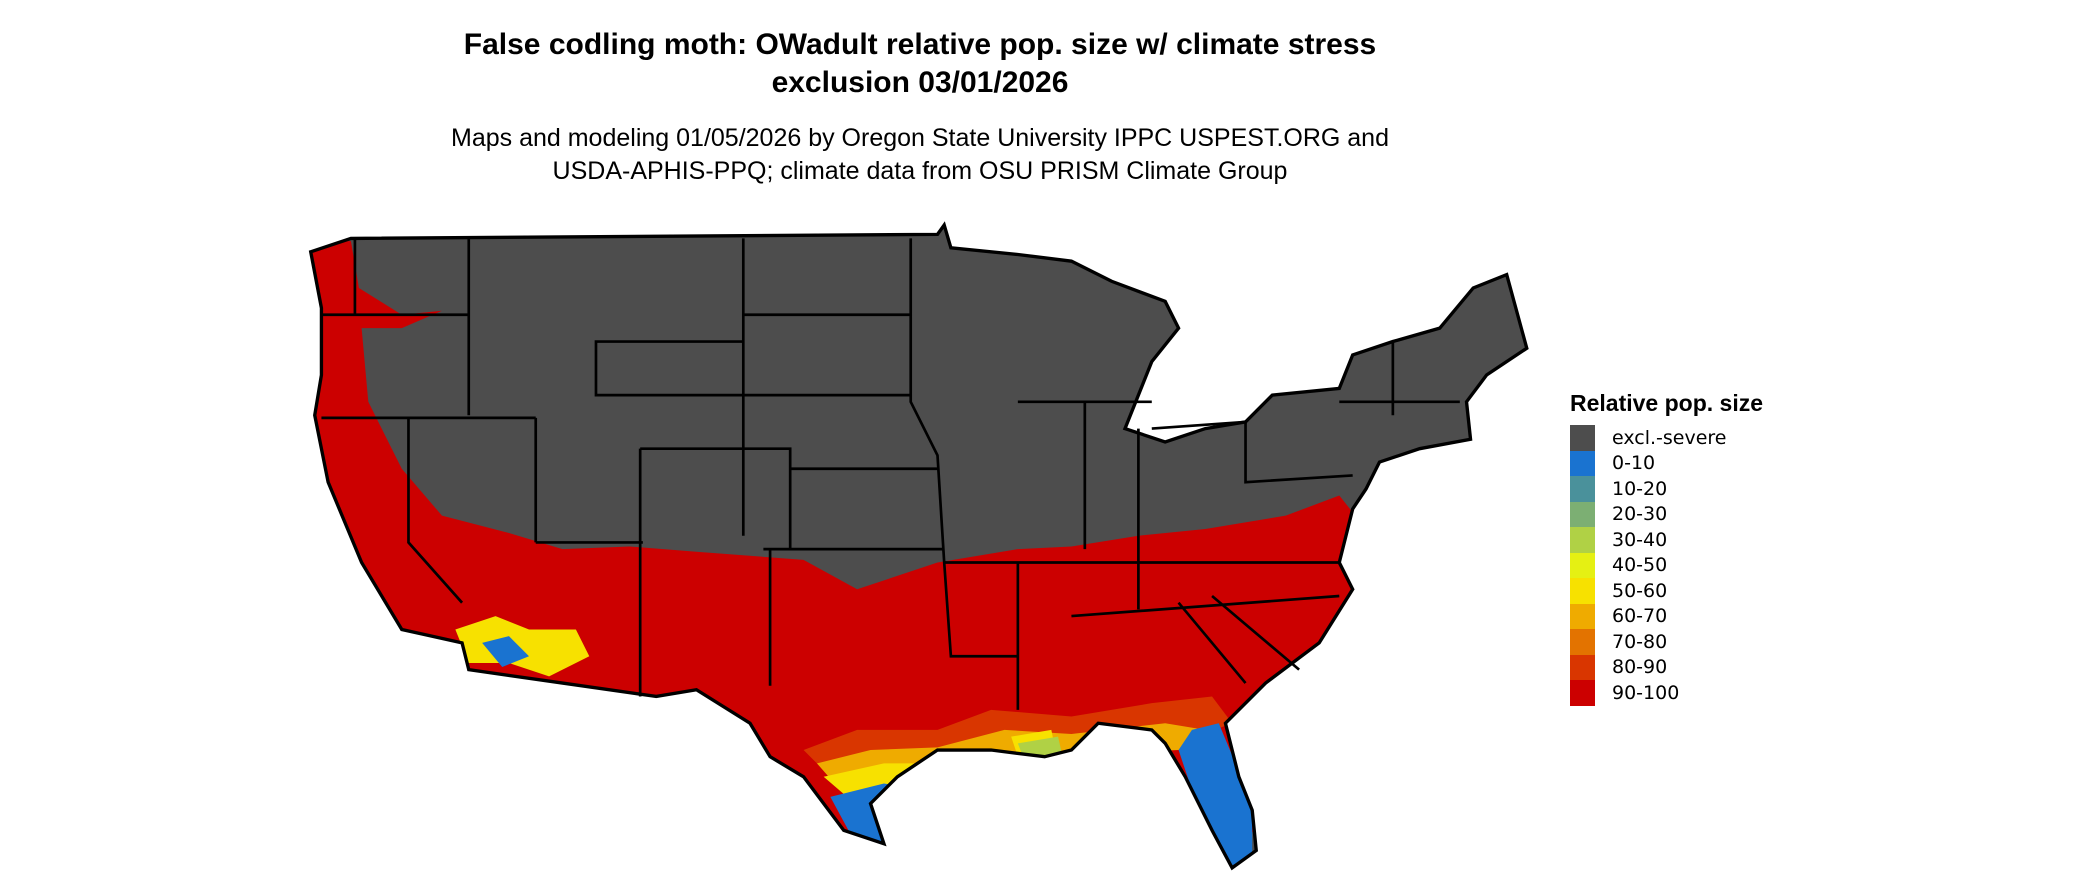 The image size is (2100, 892). I want to click on region-mixed-socal, so click(522, 646).